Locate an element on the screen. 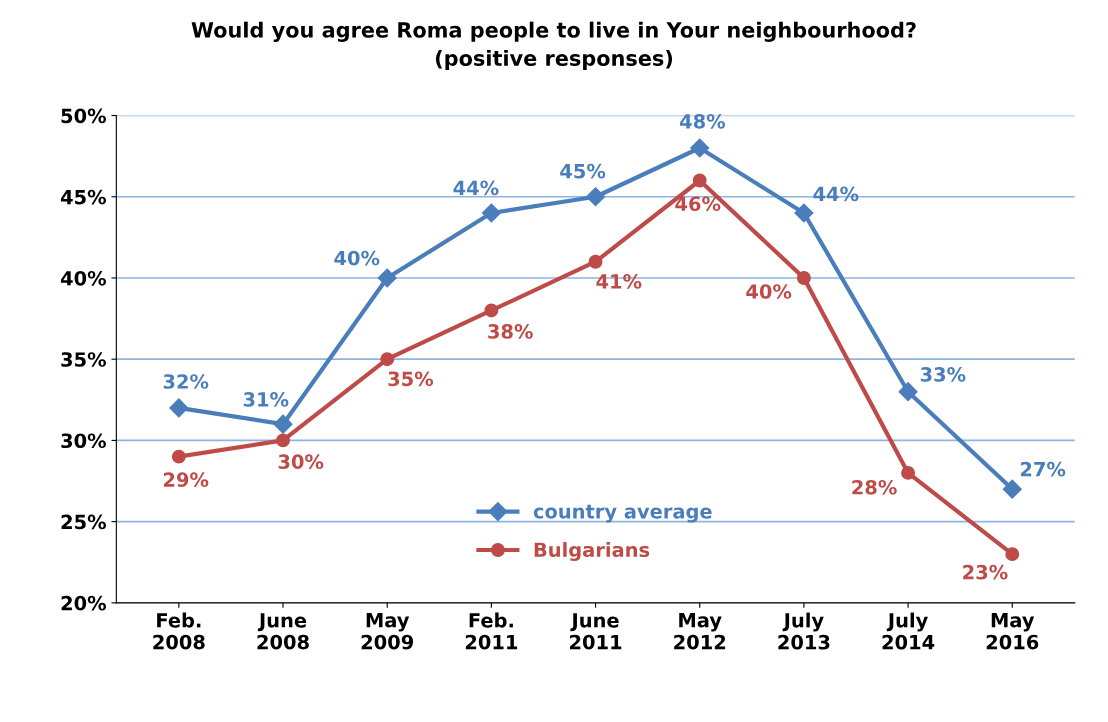  data-label: 29% is located at coordinates (186, 480).